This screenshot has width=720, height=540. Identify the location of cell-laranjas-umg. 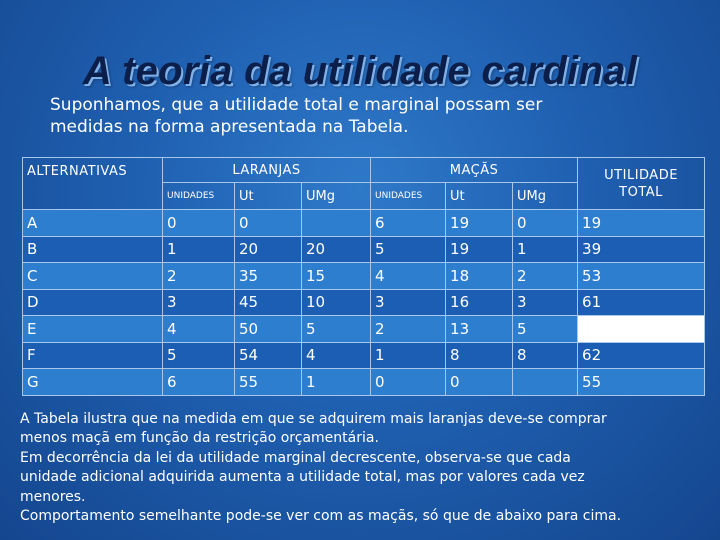
(336, 223).